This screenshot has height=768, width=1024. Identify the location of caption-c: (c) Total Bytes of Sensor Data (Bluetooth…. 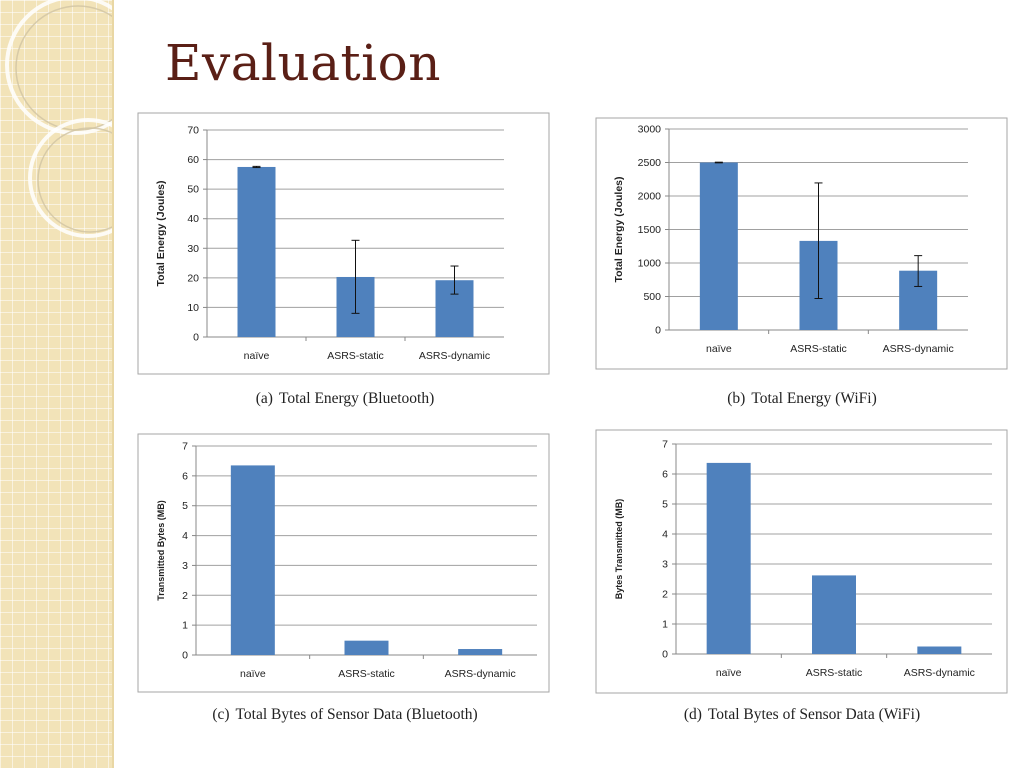
(345, 715).